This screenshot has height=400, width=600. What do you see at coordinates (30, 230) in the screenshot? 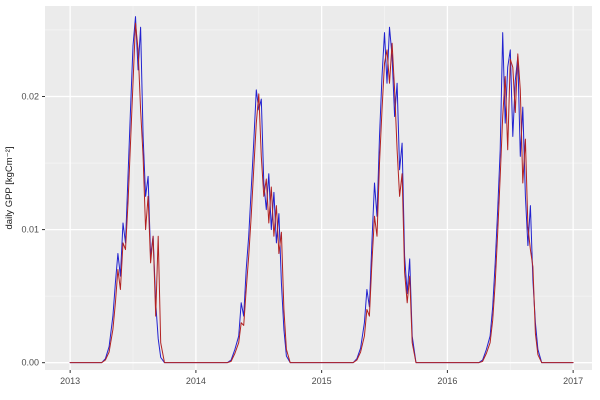
I see `y-tick-label: 0.01` at bounding box center [30, 230].